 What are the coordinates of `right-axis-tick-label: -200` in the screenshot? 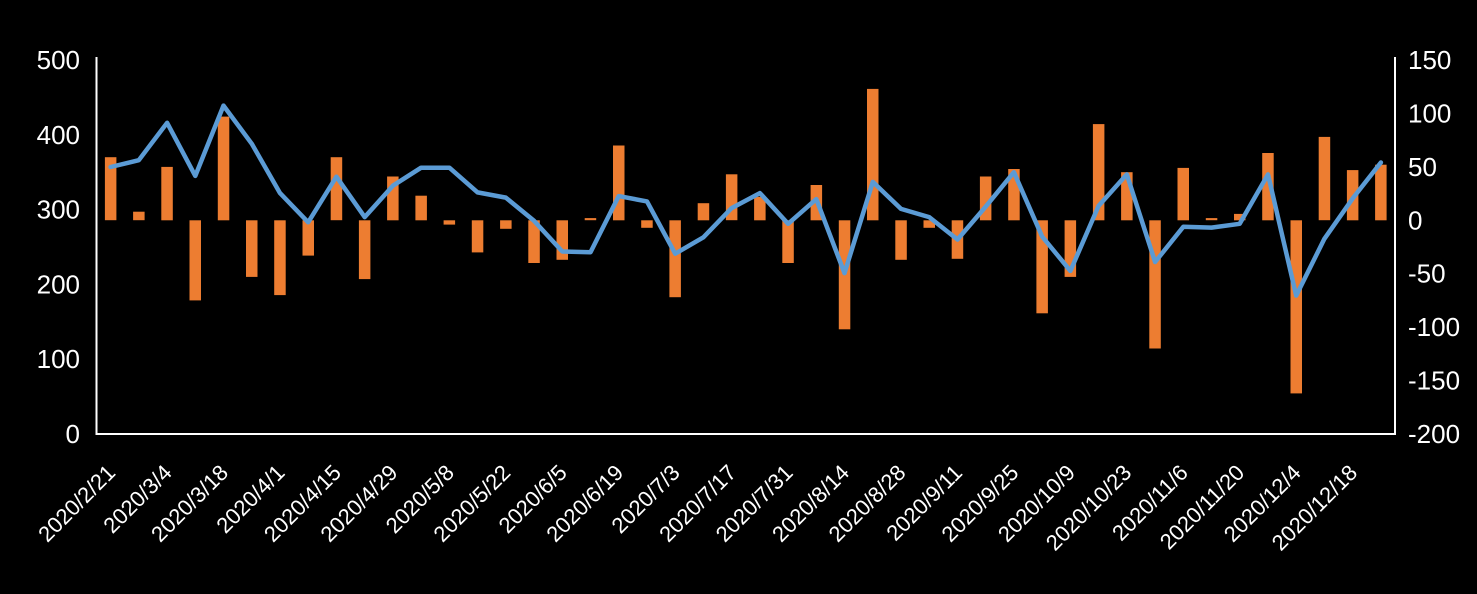 It's located at (1434, 434).